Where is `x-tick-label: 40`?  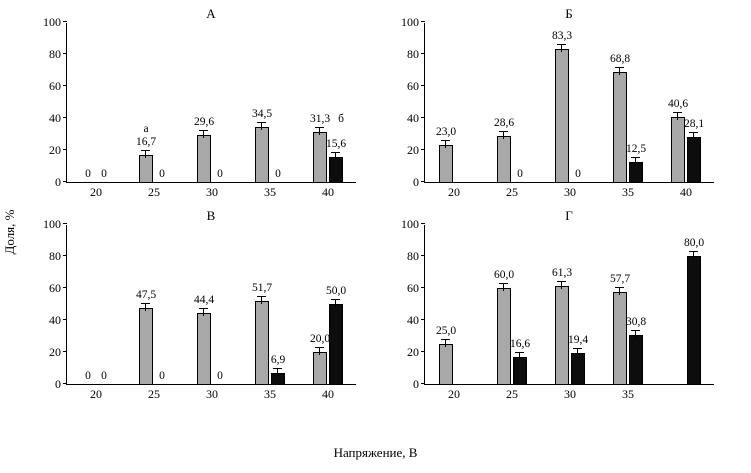 x-tick-label: 40 is located at coordinates (328, 394).